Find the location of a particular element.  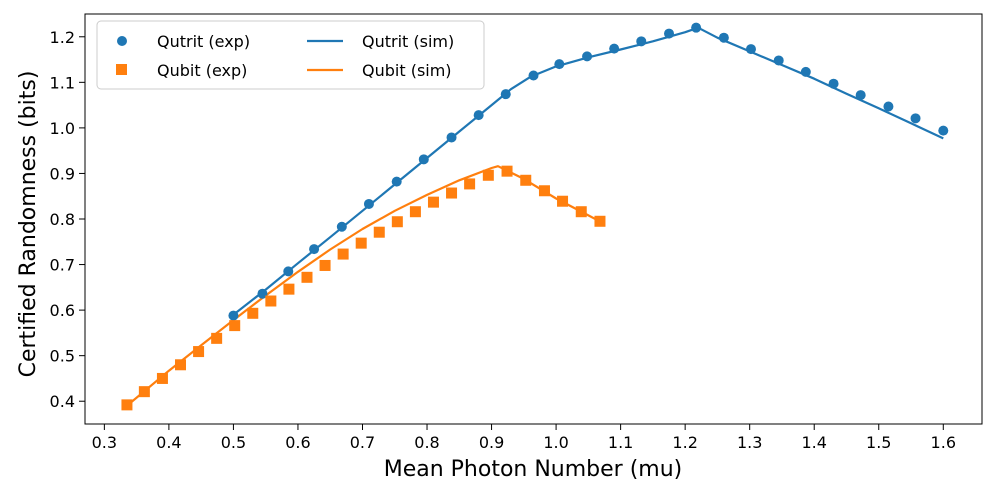

y-axis-ticks: 0.4 0.5 0.6 0.7 0.8 0.9 1.0 1.1 1.2 is located at coordinates (67, 219).